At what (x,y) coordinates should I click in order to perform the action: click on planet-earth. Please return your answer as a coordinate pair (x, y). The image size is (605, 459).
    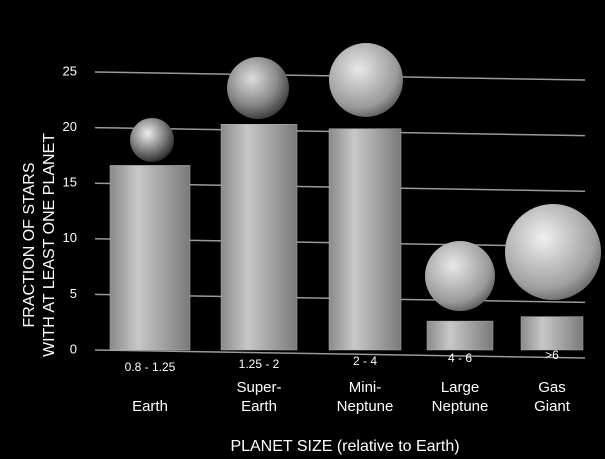
    Looking at the image, I should click on (152, 140).